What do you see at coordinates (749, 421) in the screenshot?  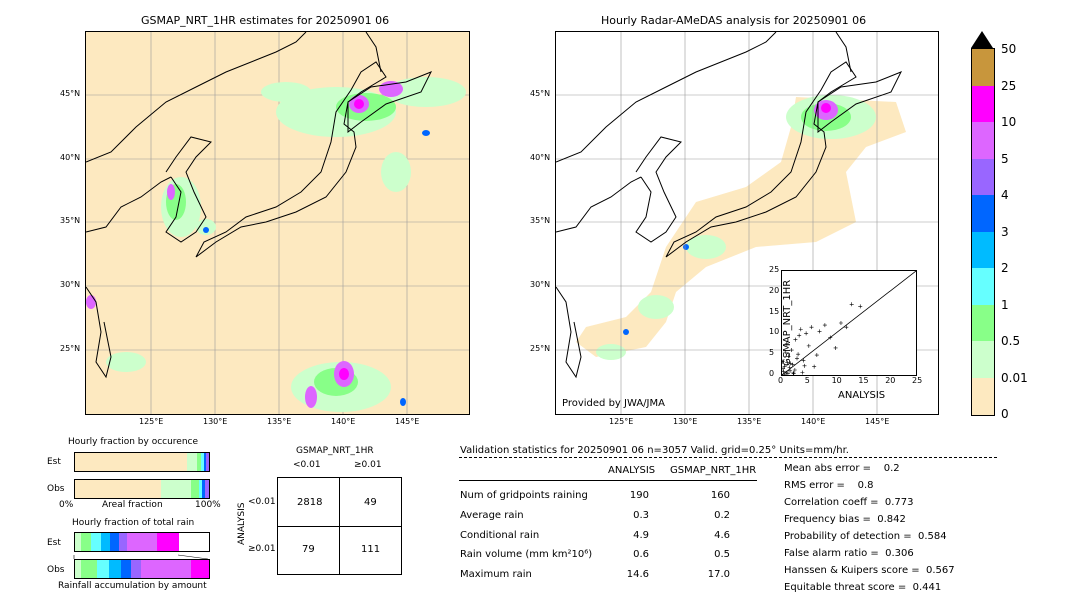 I see `right-lon-135: 135°E` at bounding box center [749, 421].